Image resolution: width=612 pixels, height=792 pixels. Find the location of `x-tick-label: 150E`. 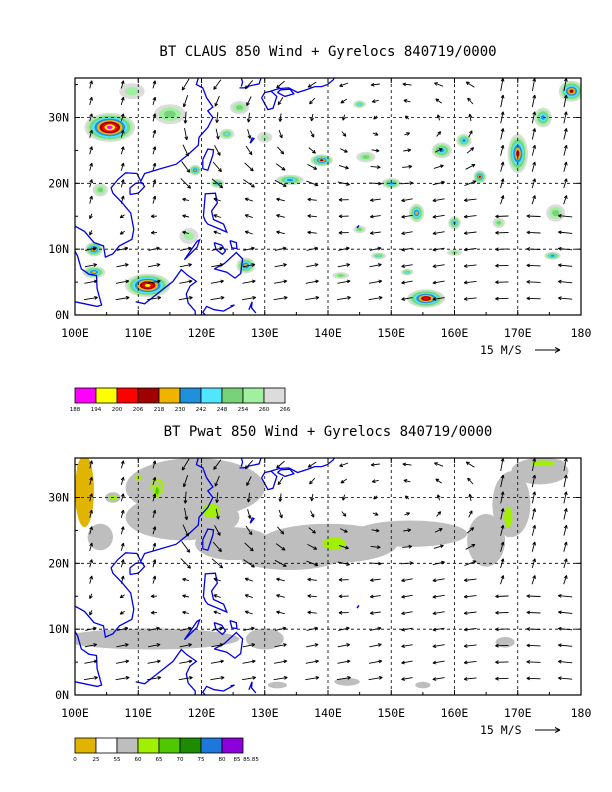

x-tick-label: 150E is located at coordinates (391, 713).